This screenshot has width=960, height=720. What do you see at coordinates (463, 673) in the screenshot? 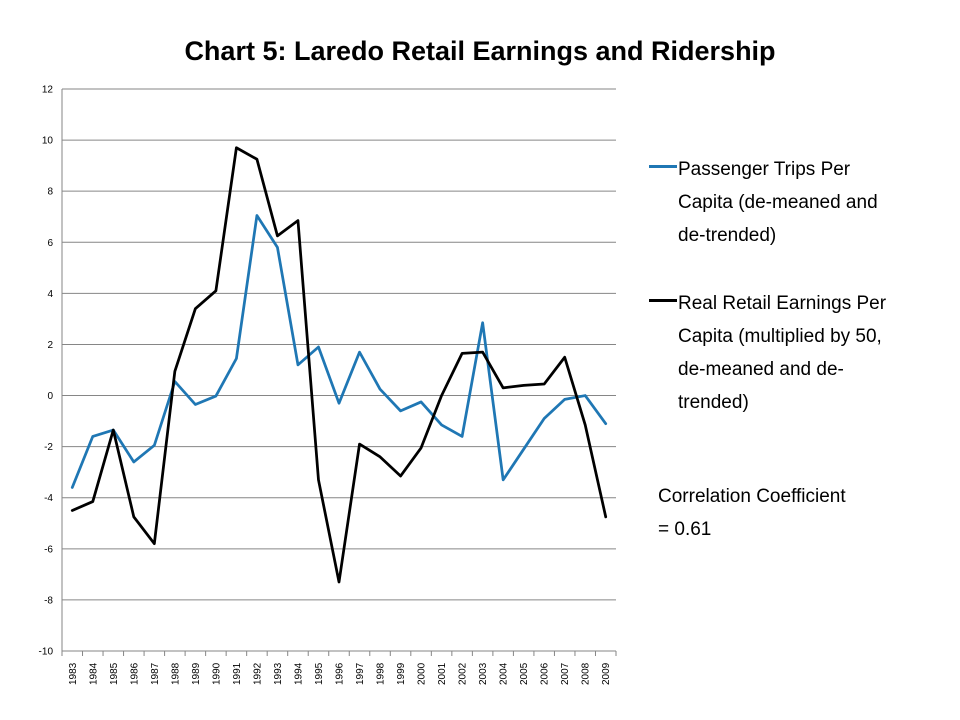
I see `x-tick-label: 2002` at bounding box center [463, 673].